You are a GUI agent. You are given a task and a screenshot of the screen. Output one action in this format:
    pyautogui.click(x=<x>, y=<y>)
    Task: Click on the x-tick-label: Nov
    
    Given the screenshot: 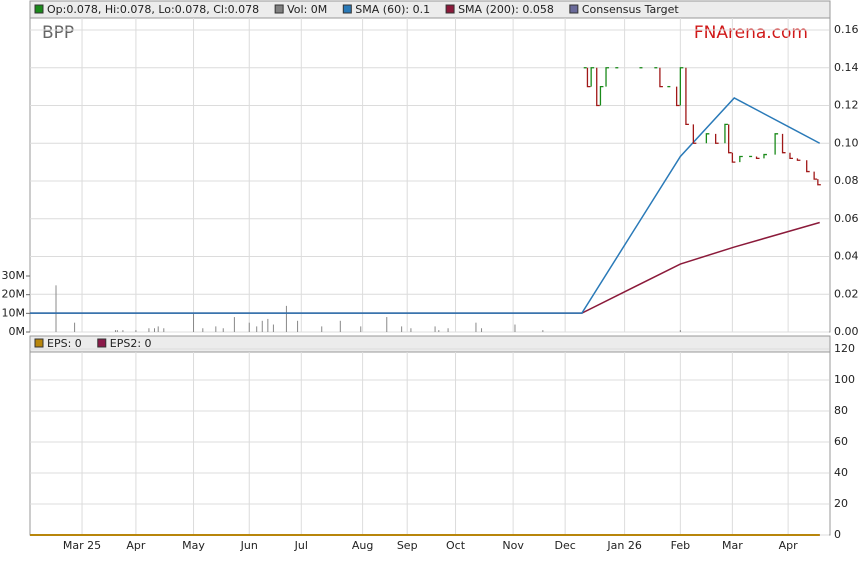 What is the action you would take?
    pyautogui.click(x=513, y=545)
    